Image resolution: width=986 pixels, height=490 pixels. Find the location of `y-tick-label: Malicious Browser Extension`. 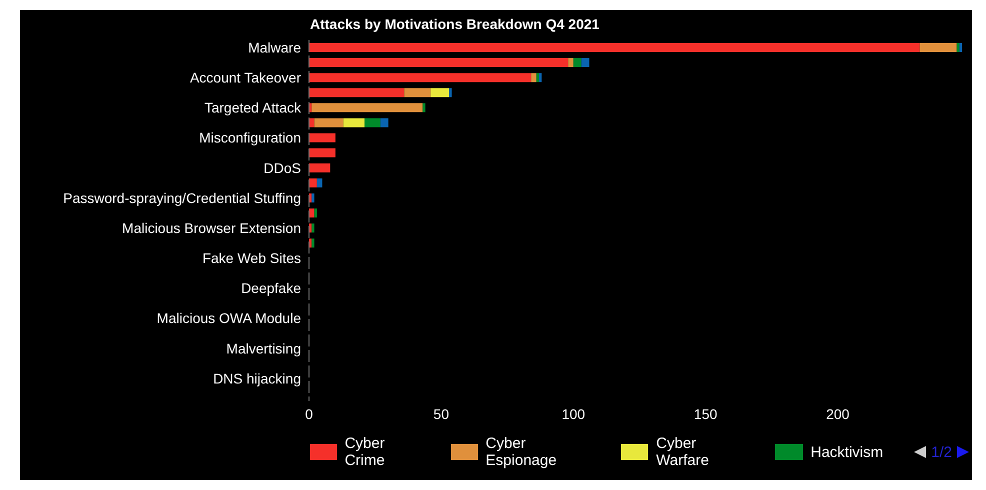

y-tick-label: Malicious Browser Extension is located at coordinates (211, 228).